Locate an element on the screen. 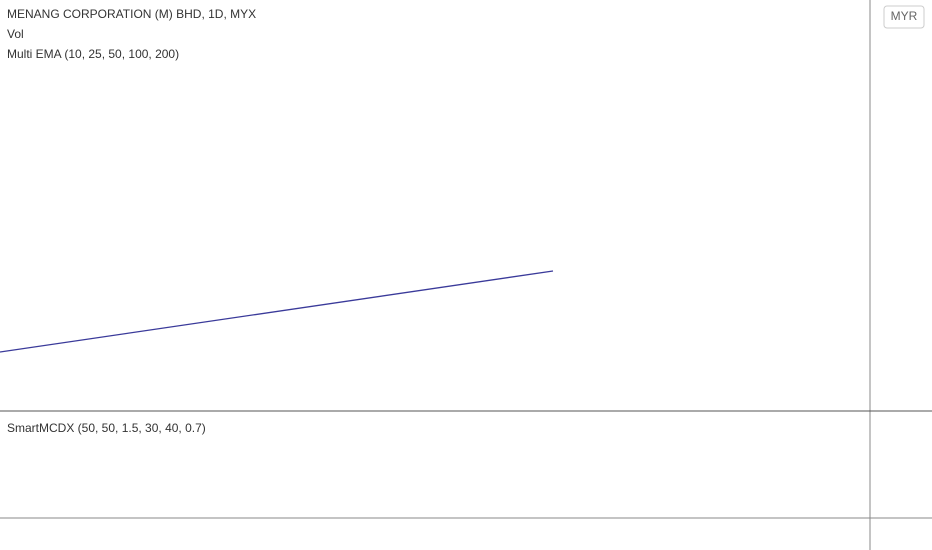 The image size is (932, 550). volume-label: Vol is located at coordinates (15, 34).